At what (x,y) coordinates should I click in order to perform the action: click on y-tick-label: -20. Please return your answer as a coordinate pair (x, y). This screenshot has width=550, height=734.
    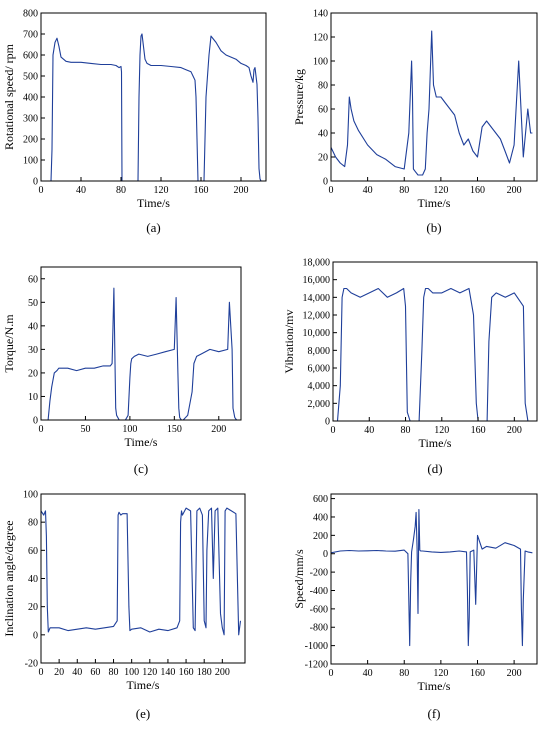
    Looking at the image, I should click on (31, 664).